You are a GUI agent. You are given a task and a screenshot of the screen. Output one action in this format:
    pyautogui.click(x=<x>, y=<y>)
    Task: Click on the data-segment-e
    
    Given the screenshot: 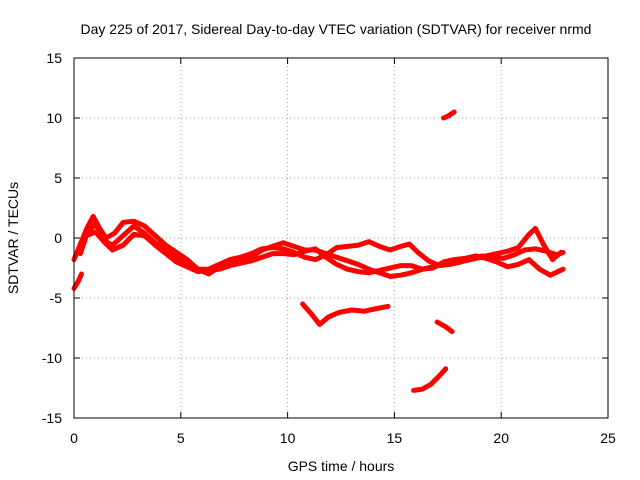 What is the action you would take?
    pyautogui.click(x=449, y=115)
    